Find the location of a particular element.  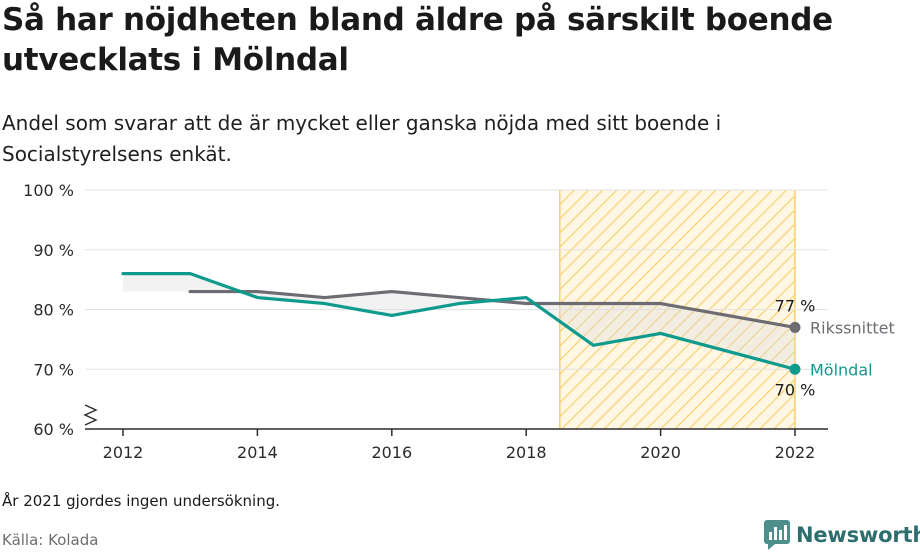

x-tick-label: 2014 is located at coordinates (257, 452).